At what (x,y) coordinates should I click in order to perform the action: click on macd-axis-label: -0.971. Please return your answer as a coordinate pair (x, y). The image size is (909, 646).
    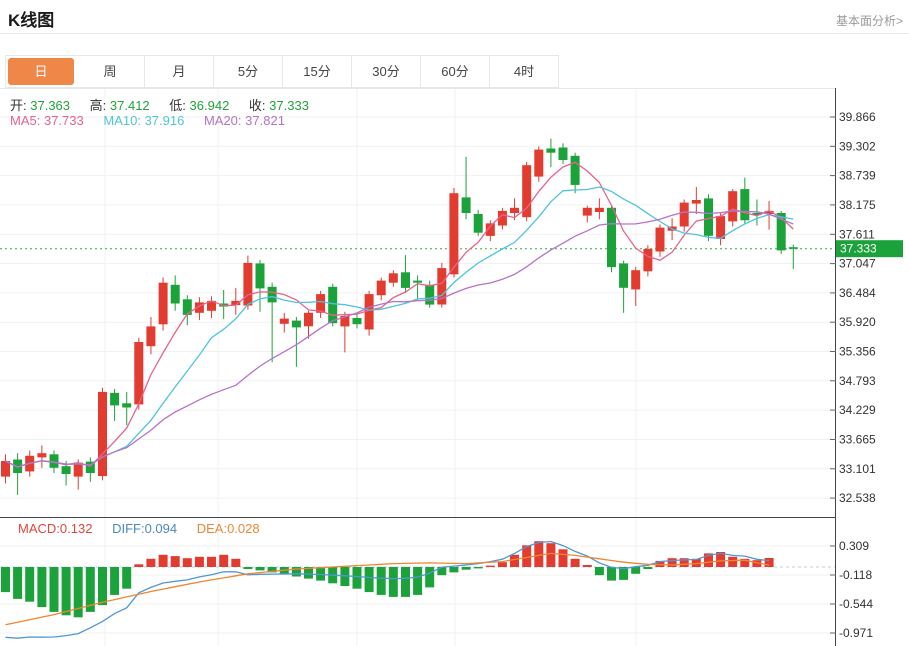
    Looking at the image, I should click on (856, 633).